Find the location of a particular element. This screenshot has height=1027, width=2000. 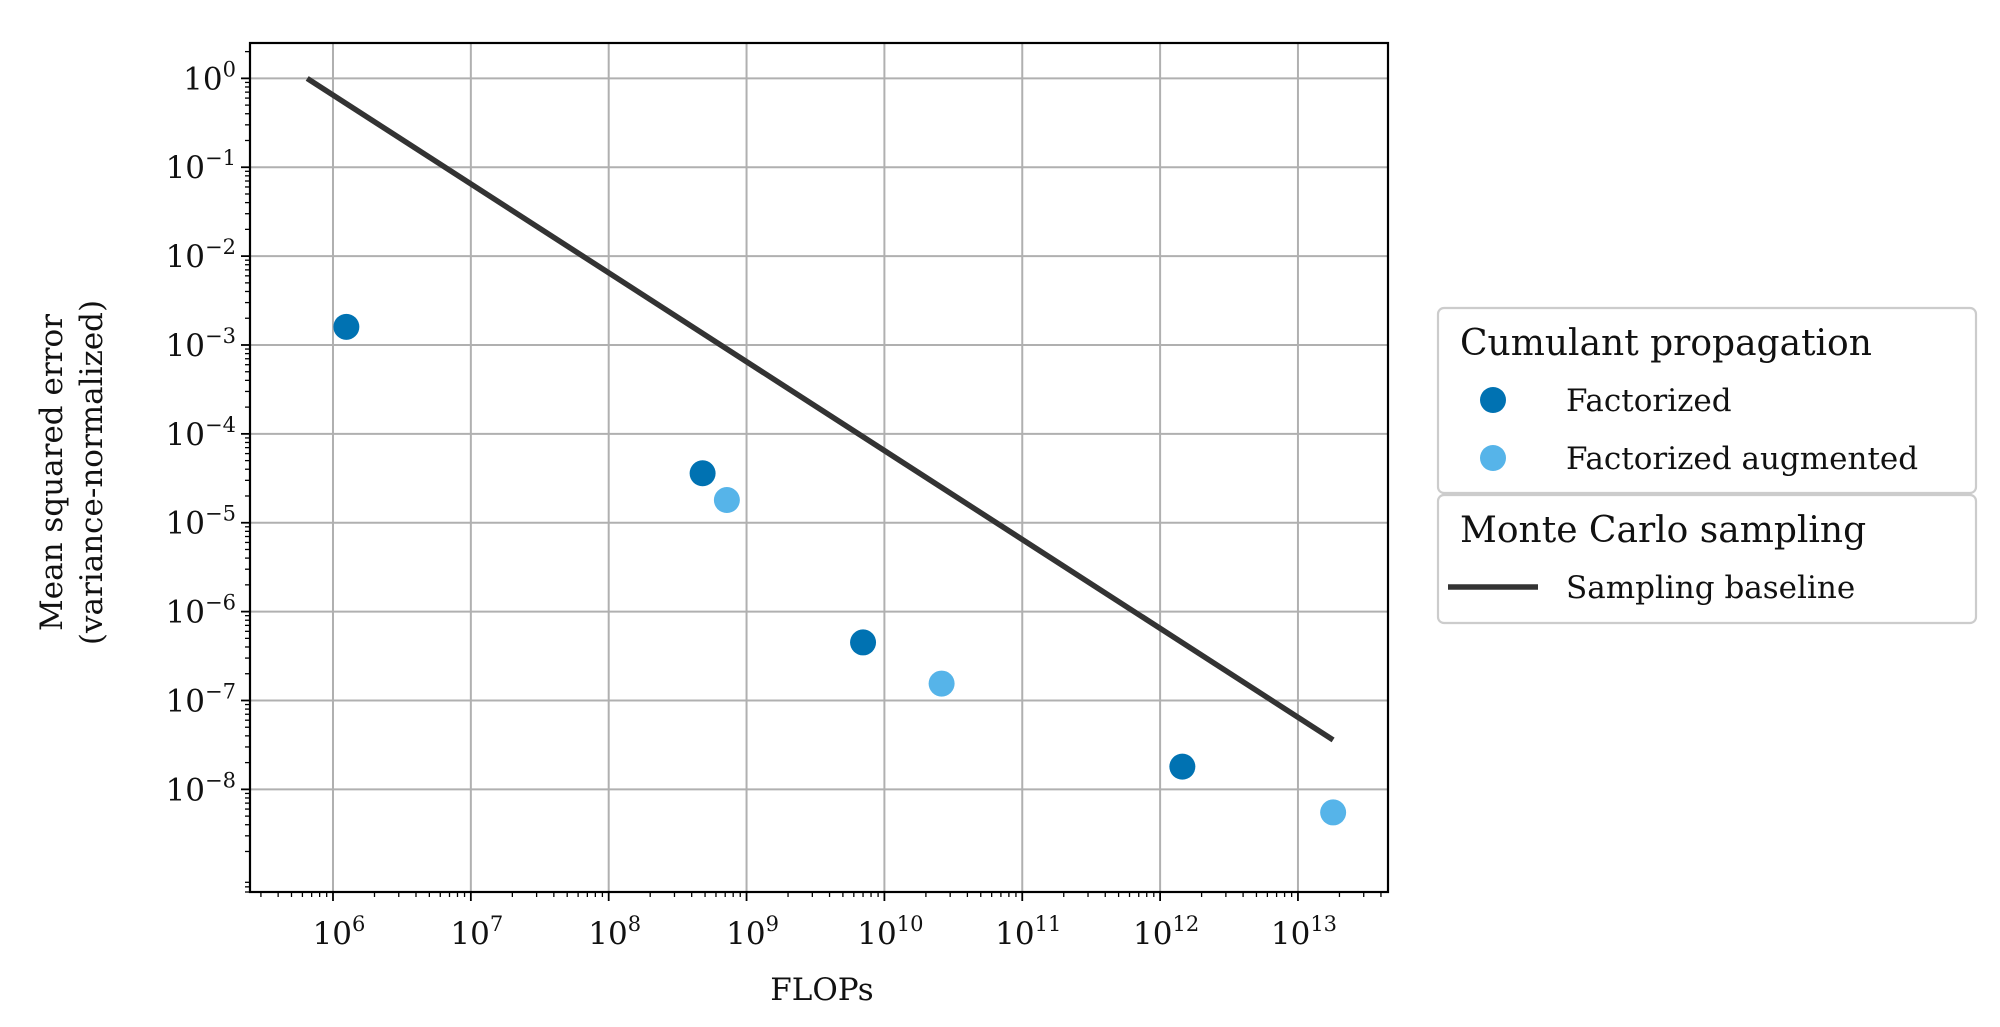

x-tick-label: 109 is located at coordinates (752, 932).